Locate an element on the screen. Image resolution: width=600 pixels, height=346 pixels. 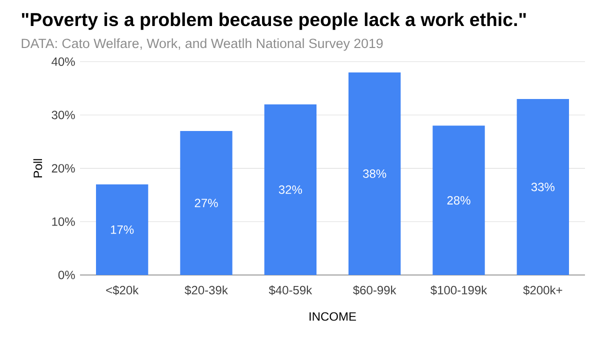
x-tick-label: $100-199k is located at coordinates (459, 290).